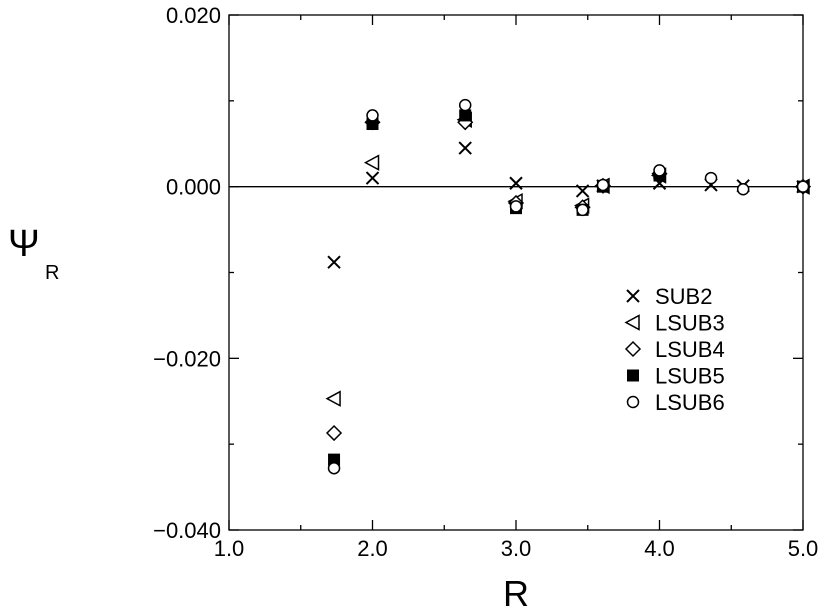  I want to click on x-axis-title: R, so click(516, 593).